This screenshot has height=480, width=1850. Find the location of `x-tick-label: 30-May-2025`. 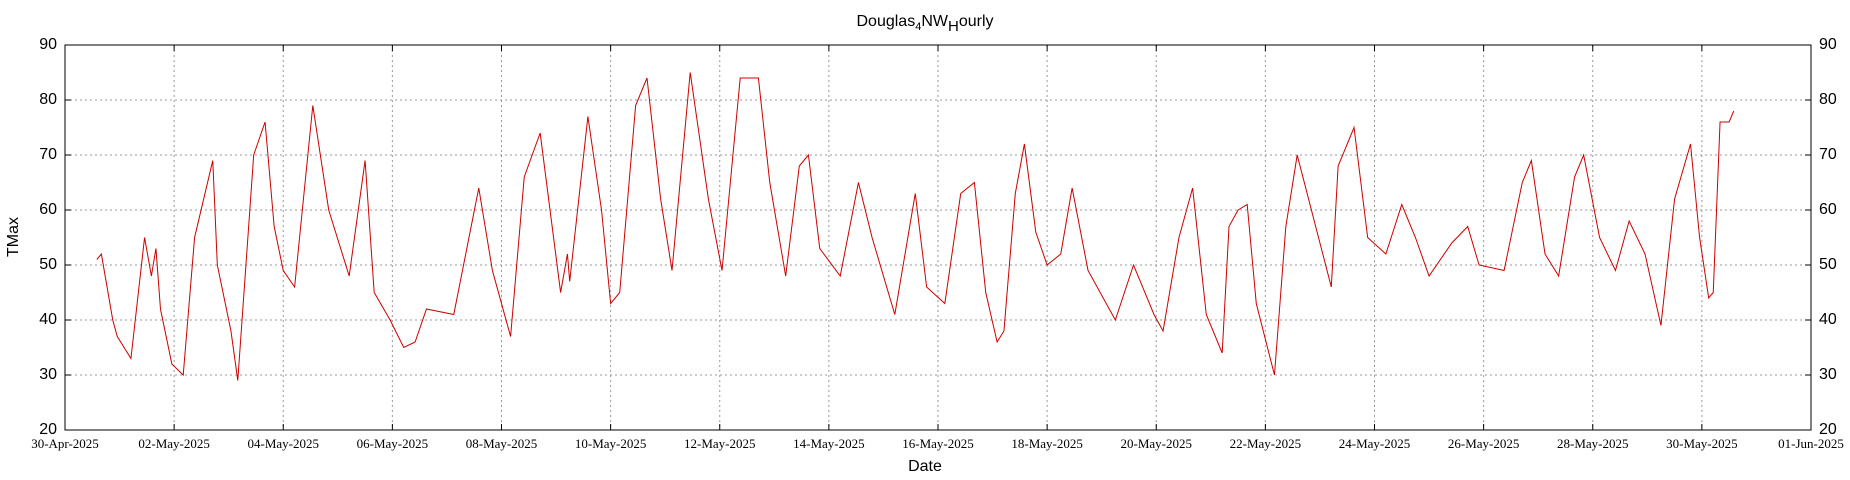

x-tick-label: 30-May-2025 is located at coordinates (1702, 443).